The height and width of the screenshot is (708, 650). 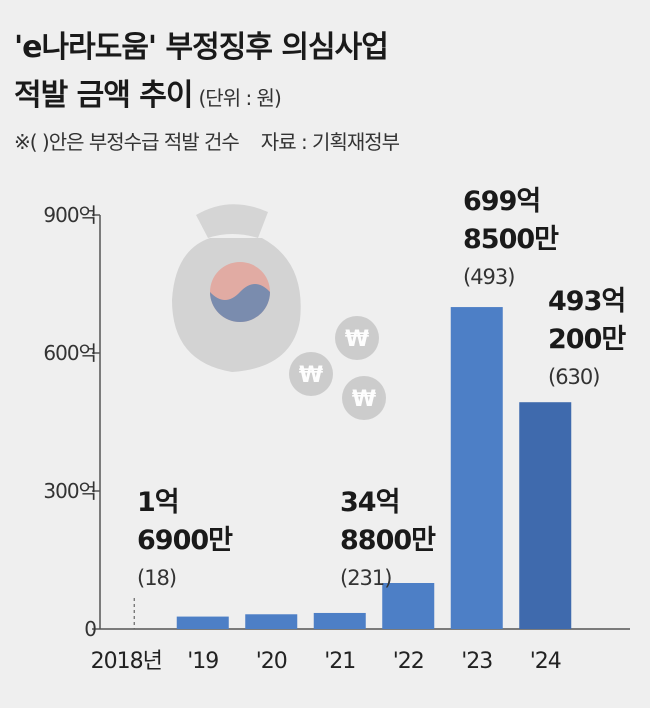 What do you see at coordinates (388, 522) in the screenshot?
I see `data-label-amount: 34억 8800만` at bounding box center [388, 522].